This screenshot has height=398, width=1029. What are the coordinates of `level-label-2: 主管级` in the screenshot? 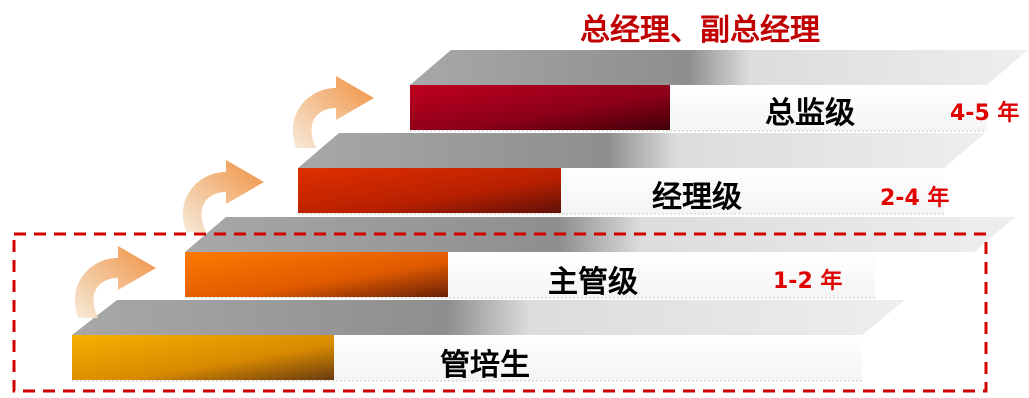 It's located at (593, 282).